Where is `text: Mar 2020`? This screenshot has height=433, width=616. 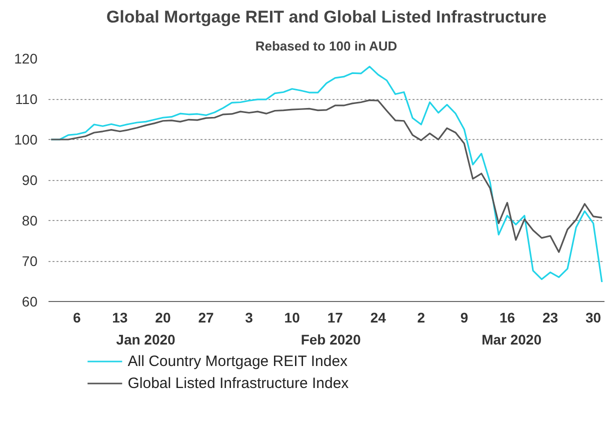 text: Mar 2020 is located at coordinates (512, 340).